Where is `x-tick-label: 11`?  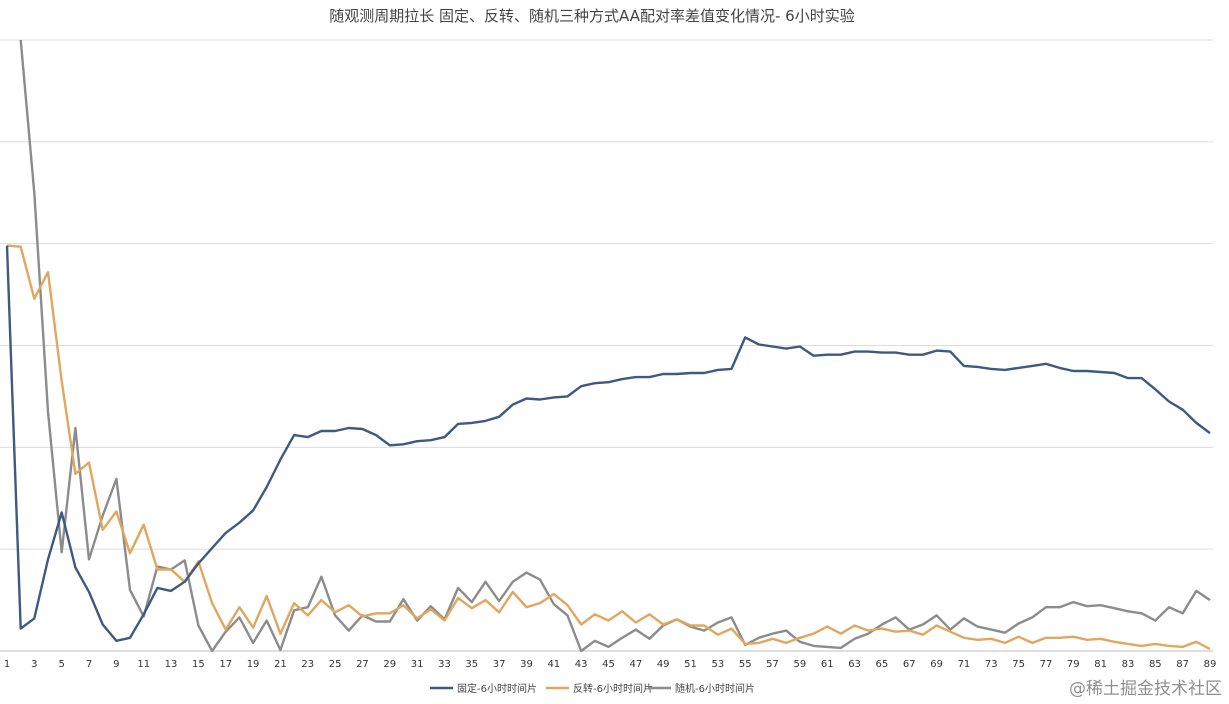 x-tick-label: 11 is located at coordinates (143, 664).